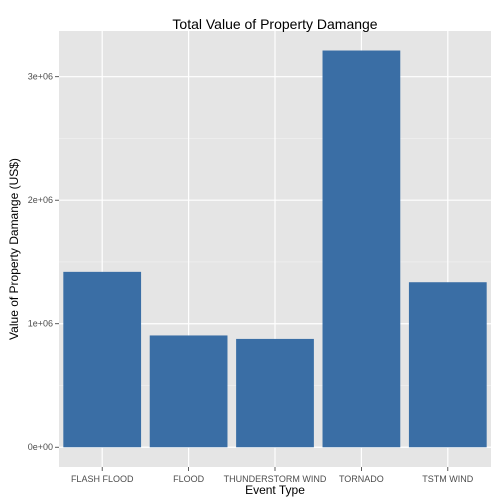 The image size is (504, 504). Describe the element at coordinates (189, 479) in the screenshot. I see `x-tick-label: FLOOD` at that location.